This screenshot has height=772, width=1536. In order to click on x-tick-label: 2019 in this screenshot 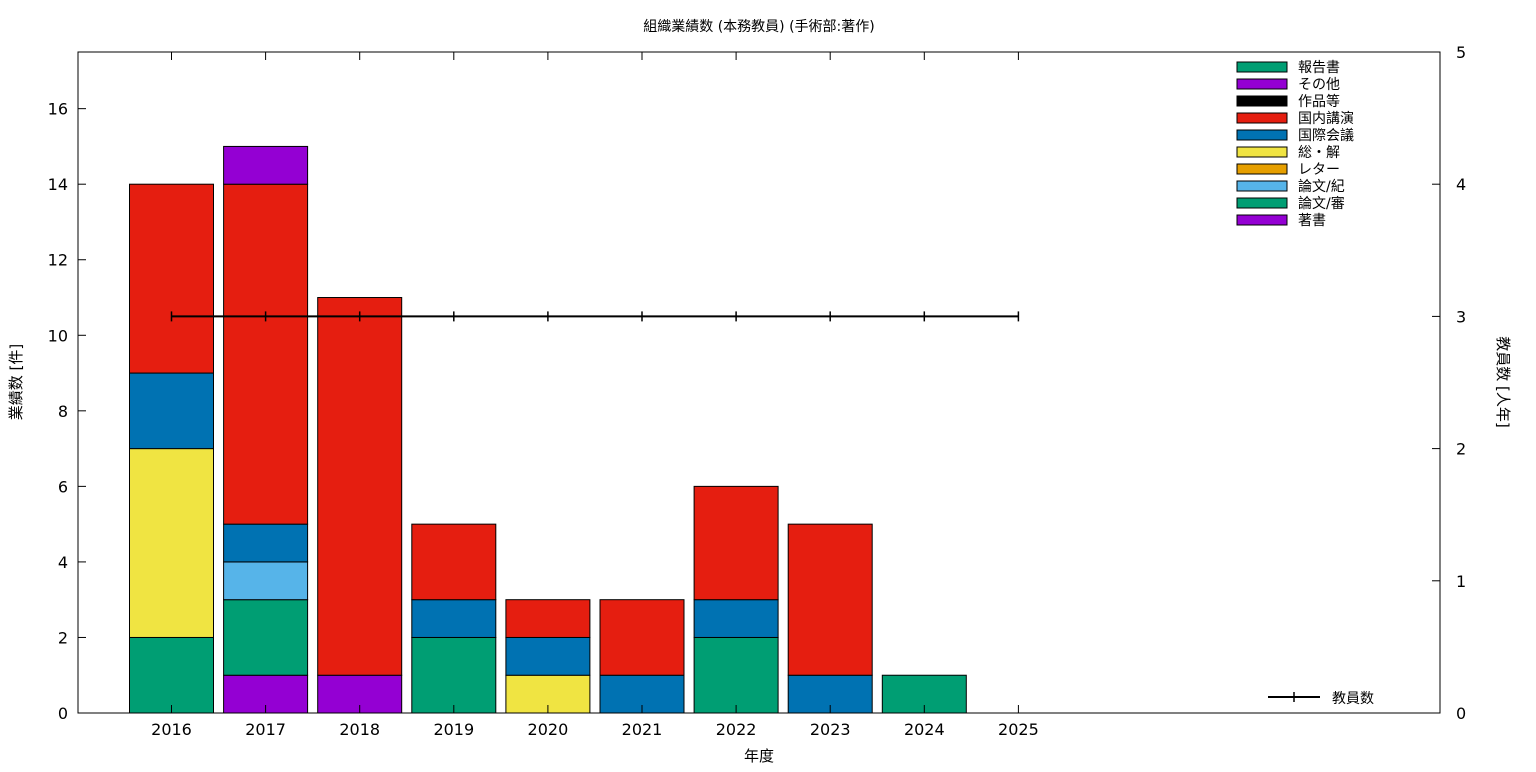, I will do `click(453, 729)`.